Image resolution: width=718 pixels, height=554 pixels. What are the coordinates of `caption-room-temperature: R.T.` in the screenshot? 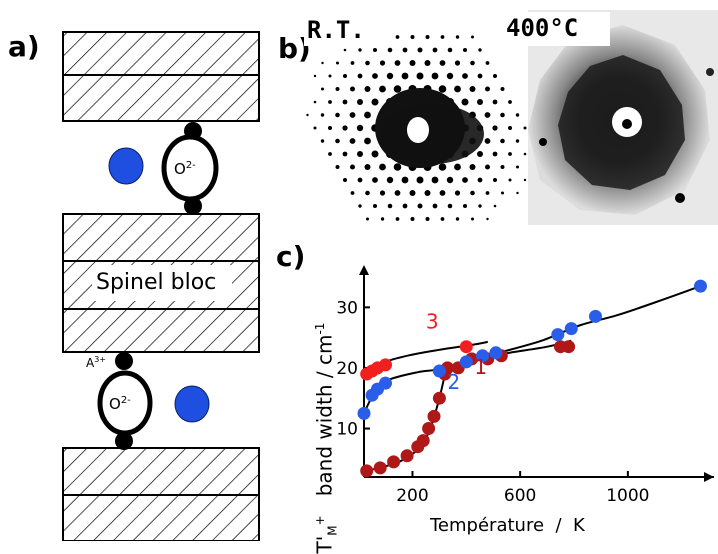 It's located at (336, 30).